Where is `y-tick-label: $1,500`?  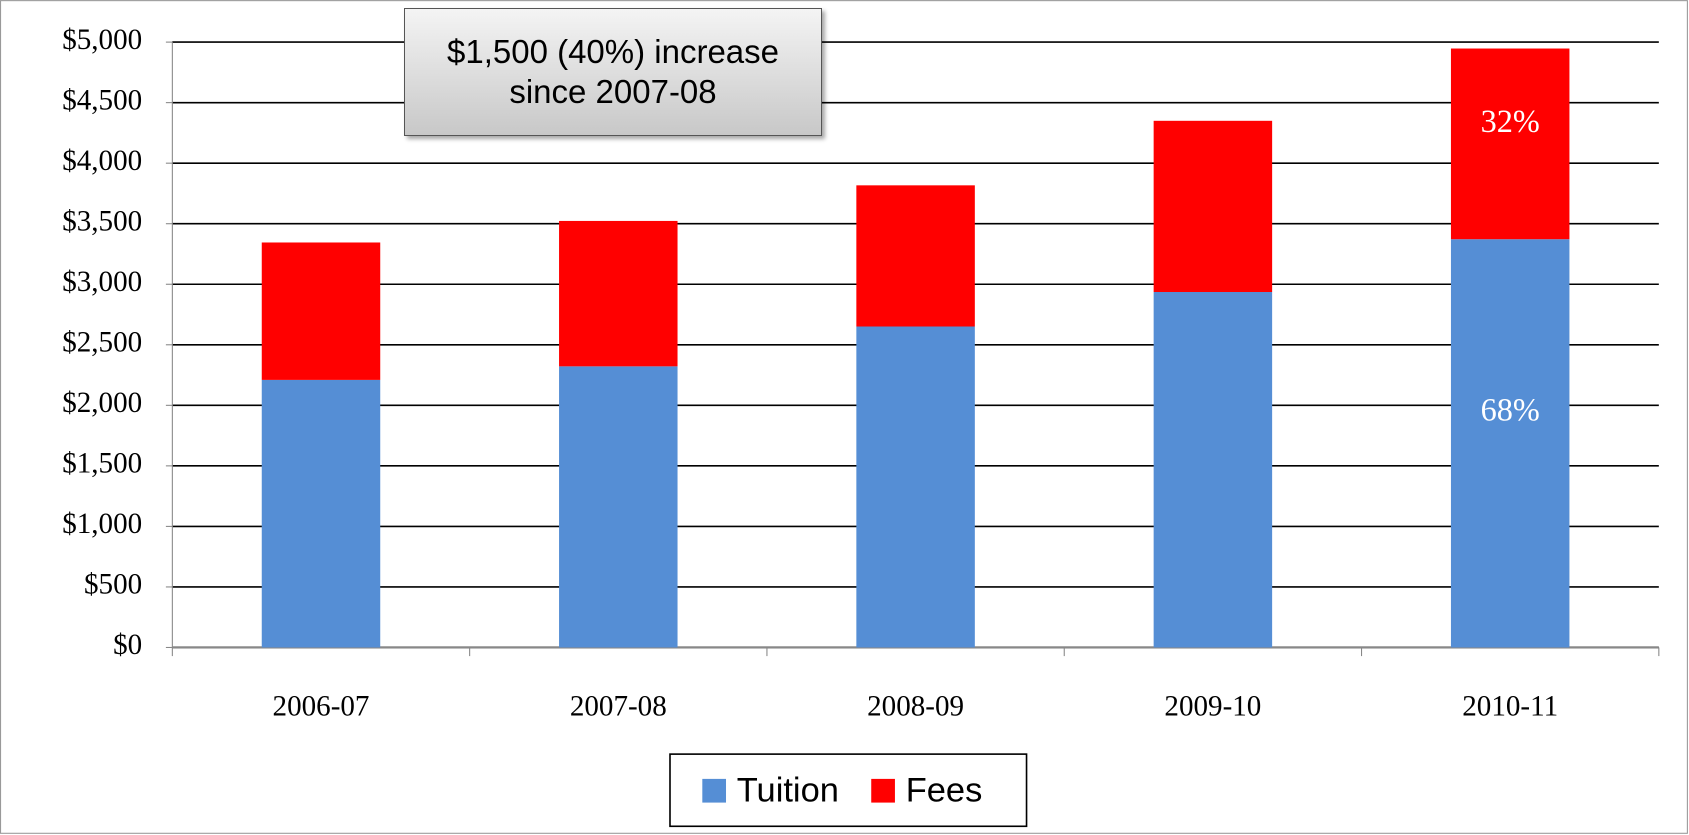
y-tick-label: $1,500 is located at coordinates (102, 464).